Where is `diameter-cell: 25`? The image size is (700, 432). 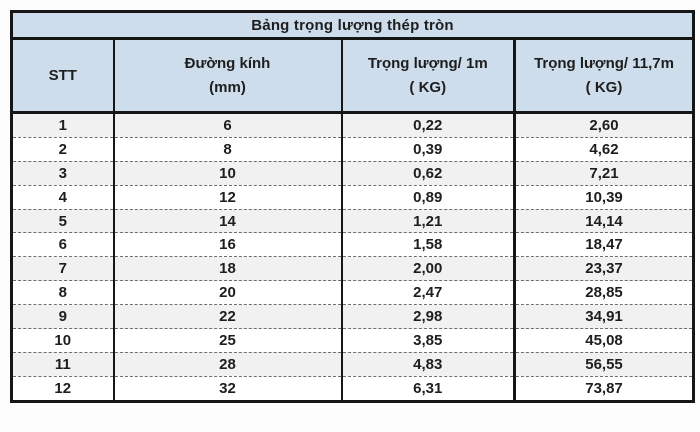
diameter-cell: 25 is located at coordinates (228, 340).